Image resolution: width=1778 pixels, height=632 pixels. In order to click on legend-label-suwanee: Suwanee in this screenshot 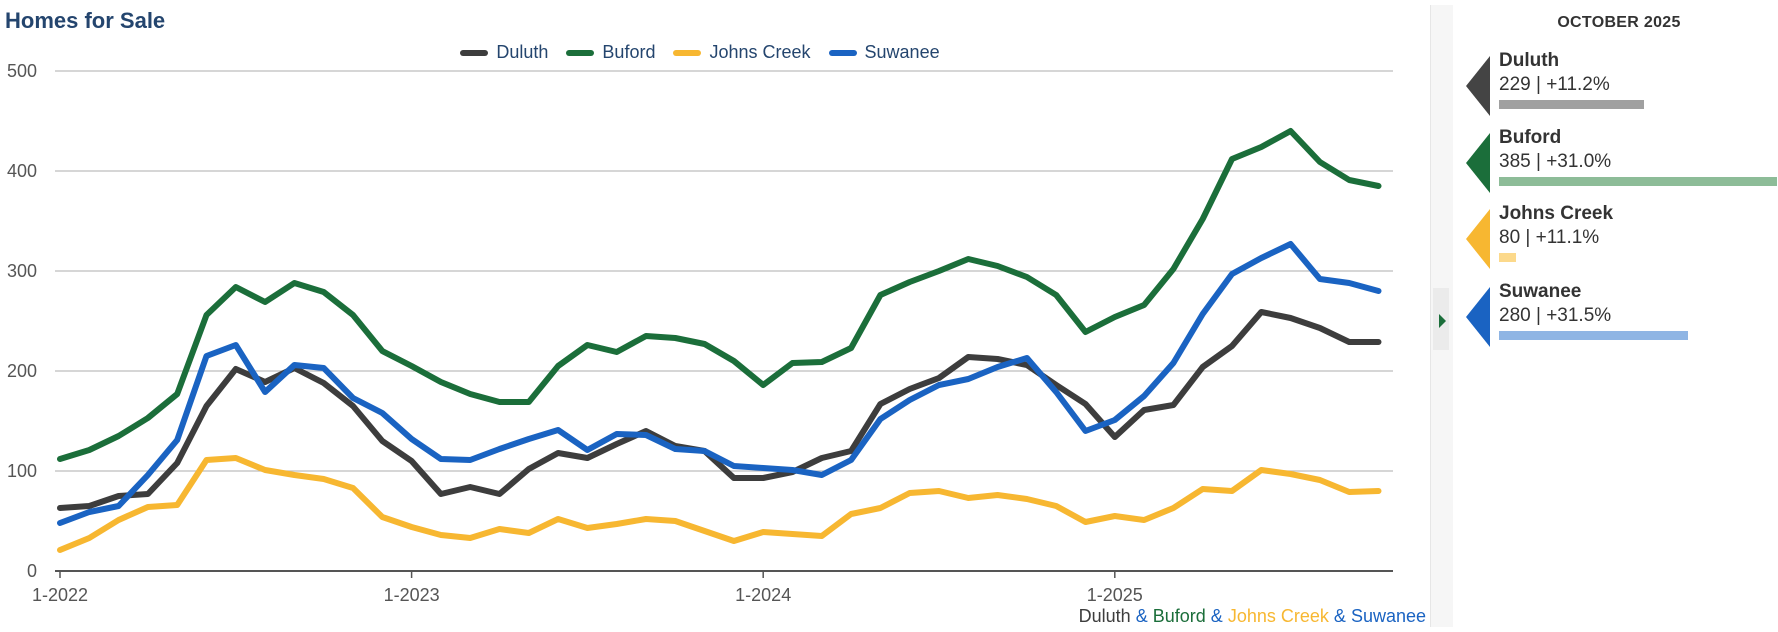, I will do `click(902, 52)`.